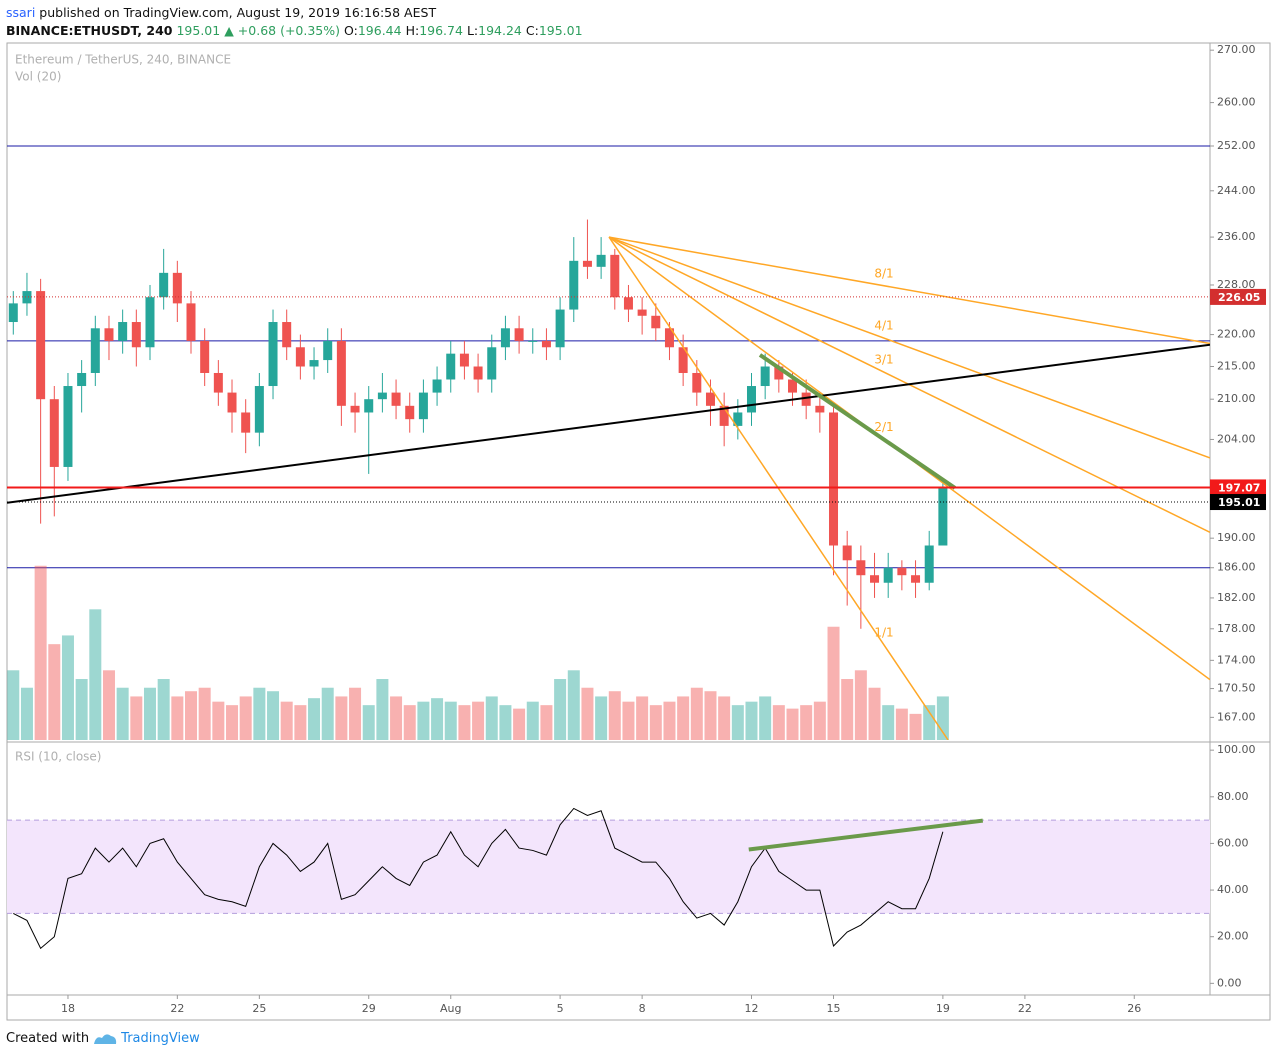  I want to click on y-tick-label: 167.00, so click(1236, 716).